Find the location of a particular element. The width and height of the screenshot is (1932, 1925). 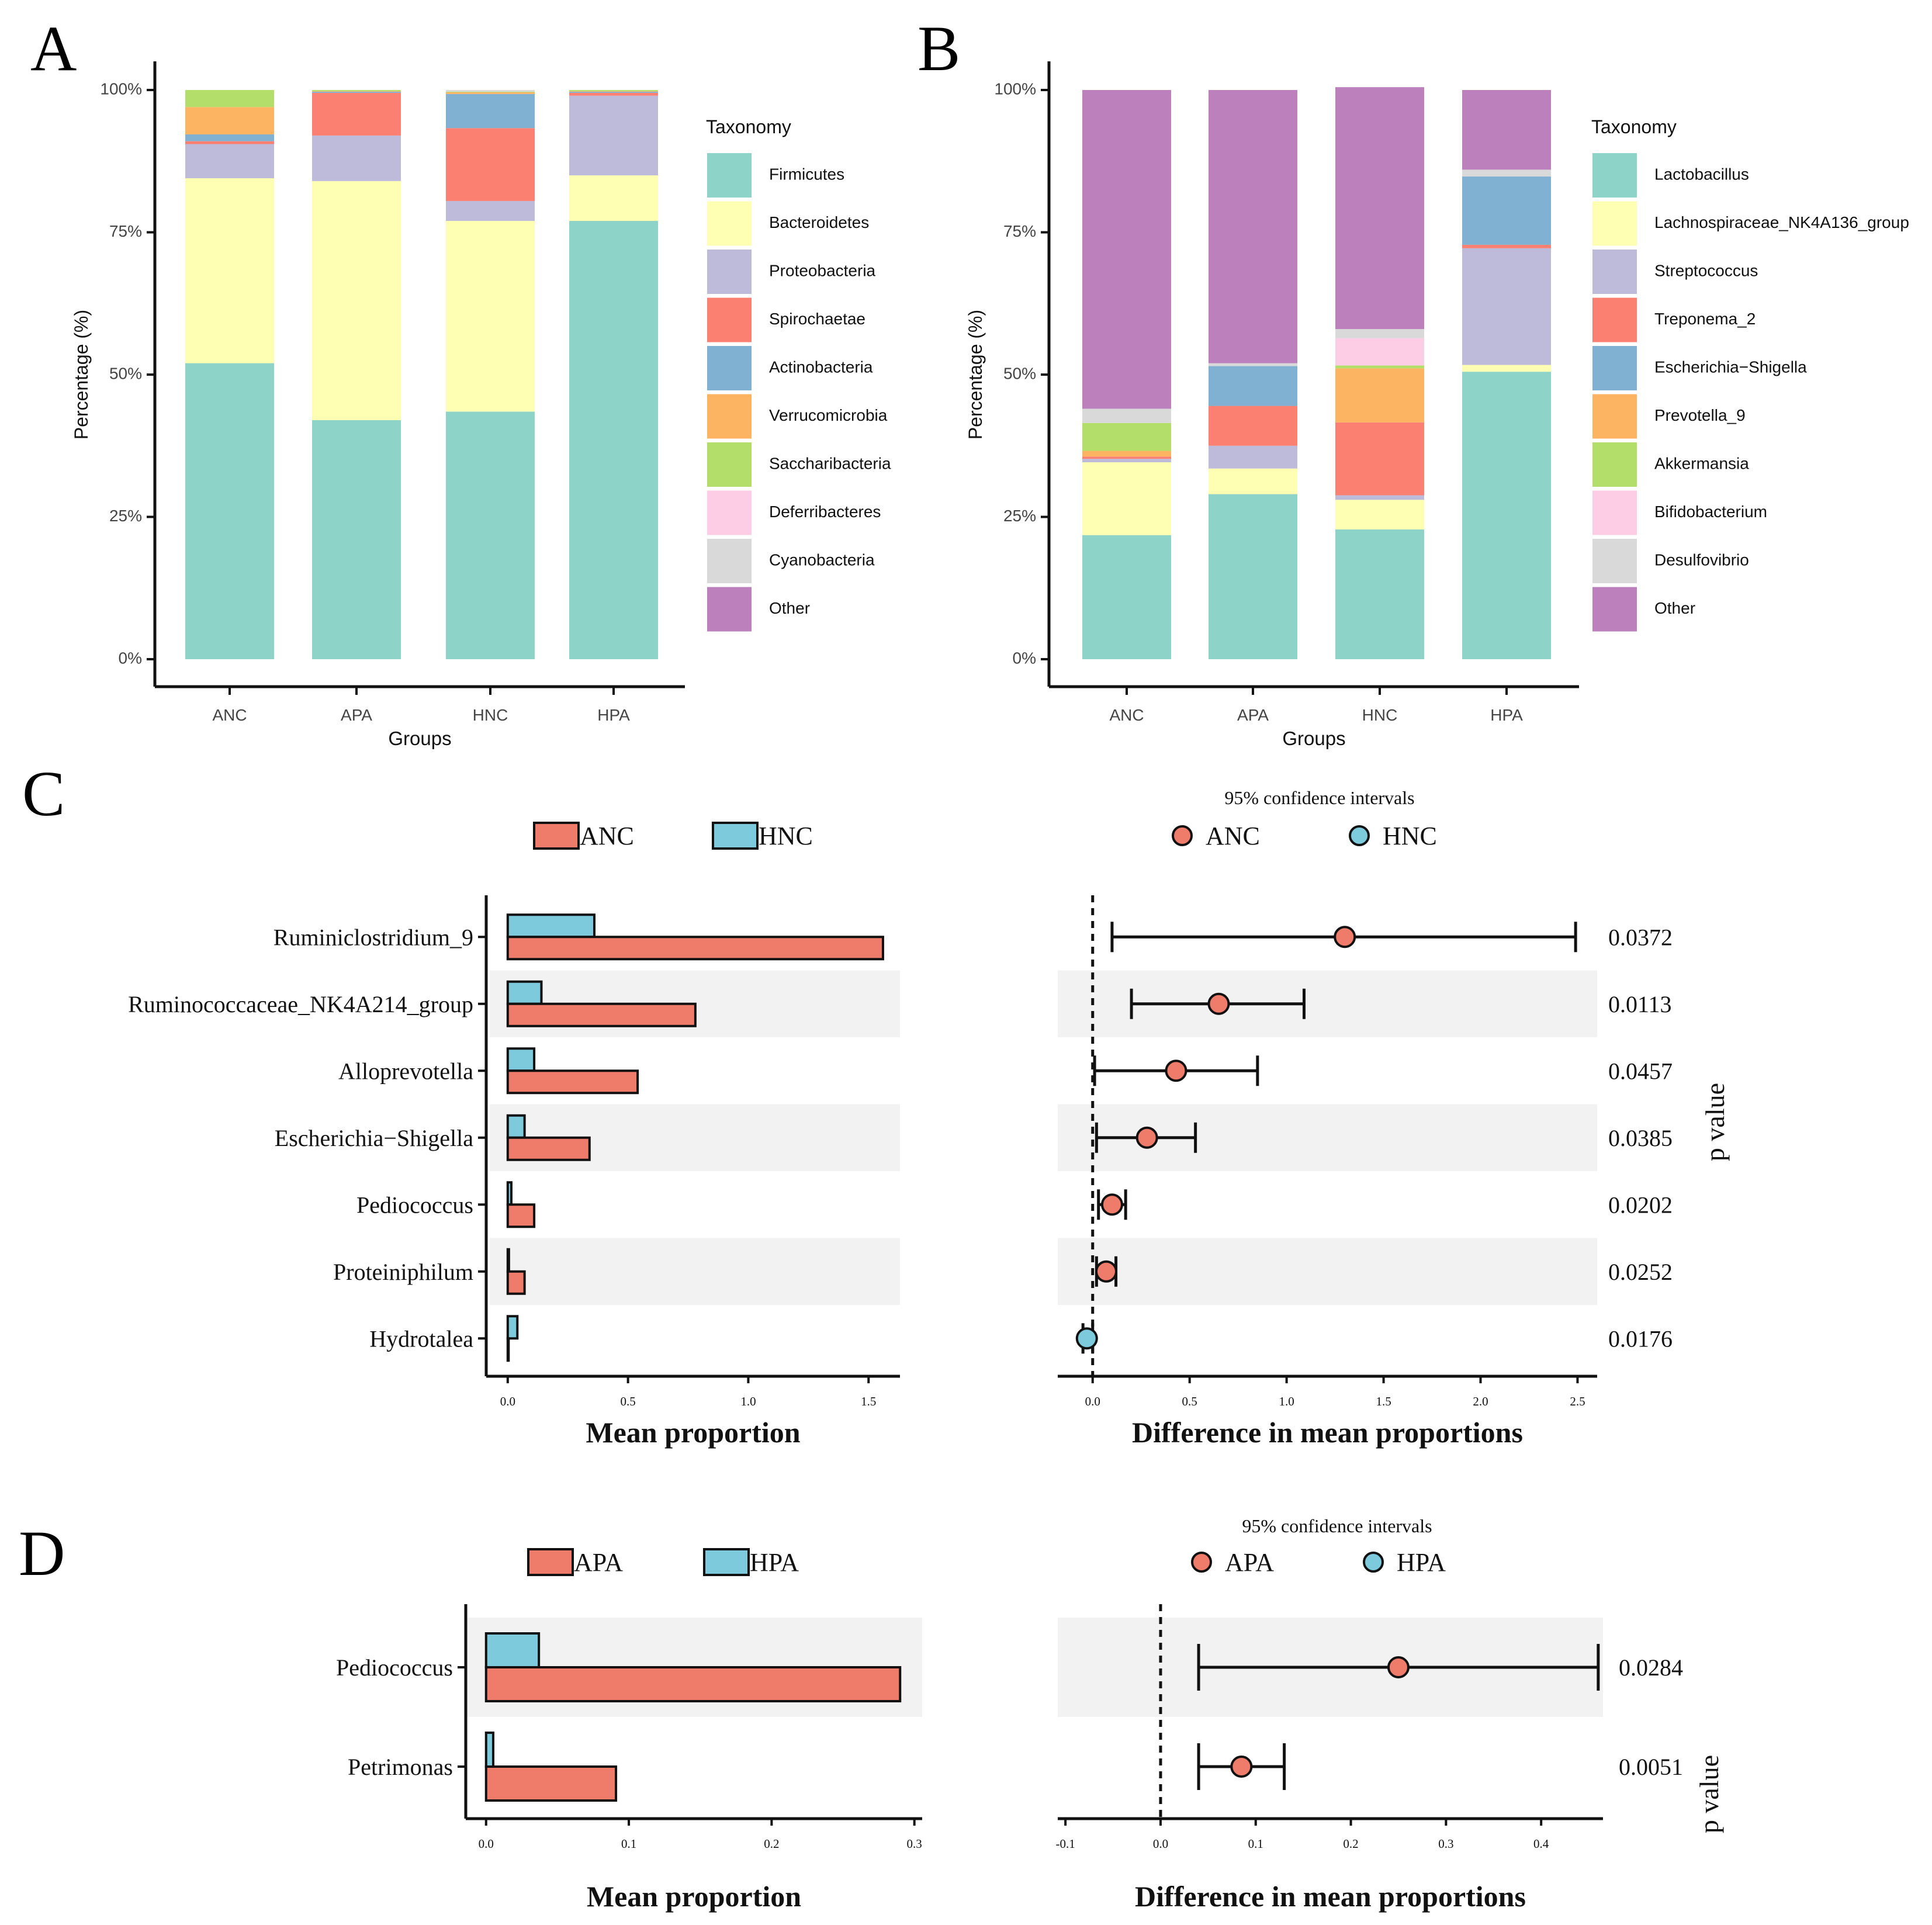

panel-label-a: A is located at coordinates (53, 48).